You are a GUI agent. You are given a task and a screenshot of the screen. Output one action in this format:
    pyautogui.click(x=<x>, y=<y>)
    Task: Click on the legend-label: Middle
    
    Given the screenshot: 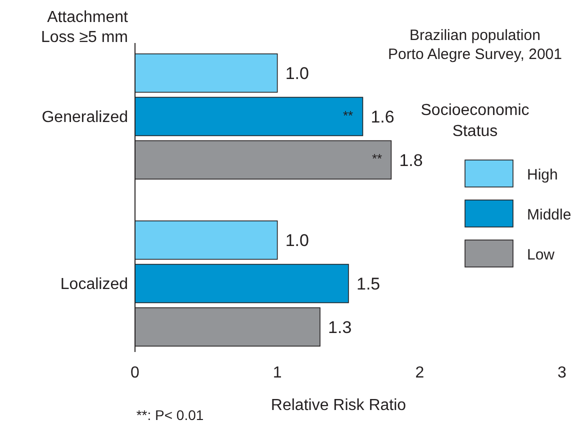 What is the action you would take?
    pyautogui.click(x=549, y=215)
    